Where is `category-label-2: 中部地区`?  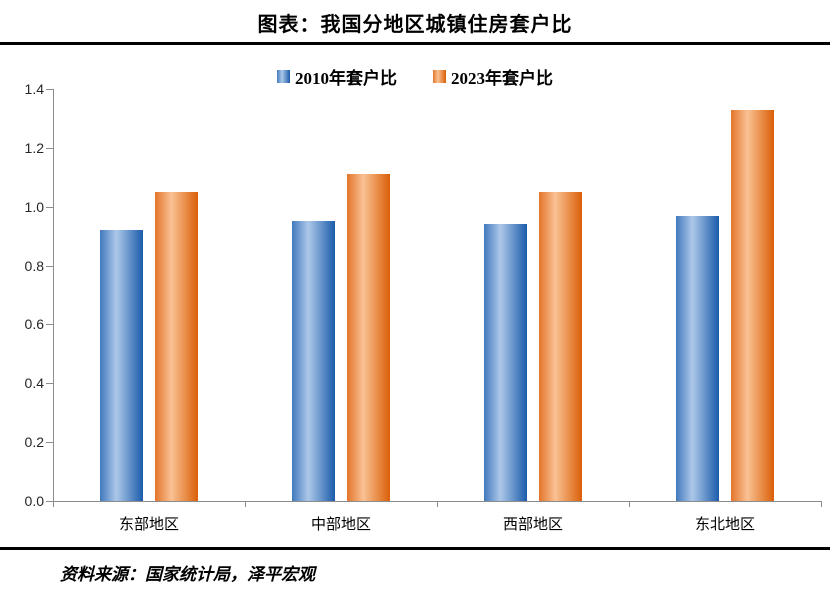
category-label-2: 中部地区 is located at coordinates (340, 525).